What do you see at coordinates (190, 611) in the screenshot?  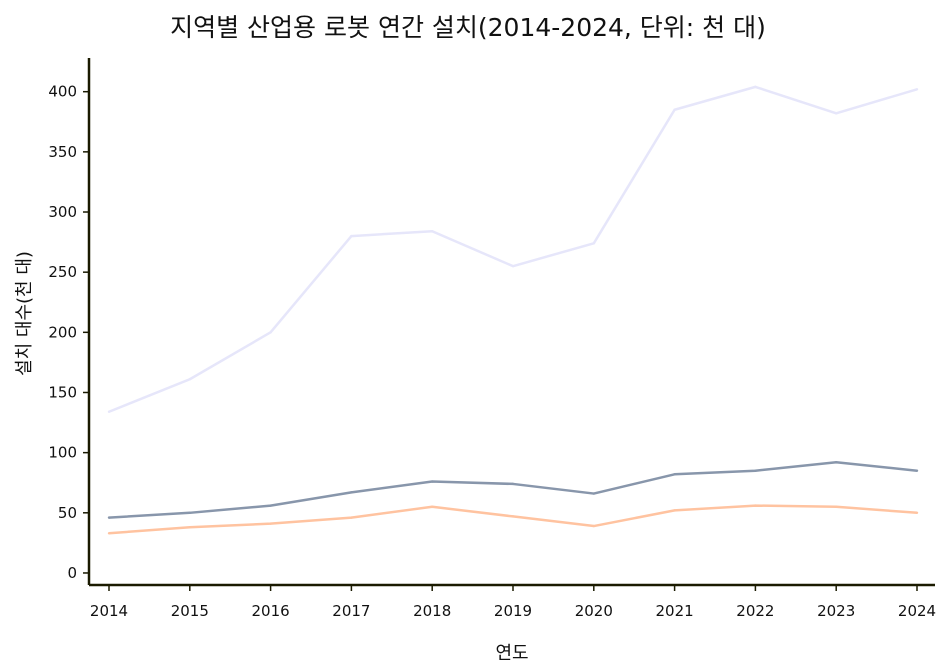 I see `x-tick-label: 2015` at bounding box center [190, 611].